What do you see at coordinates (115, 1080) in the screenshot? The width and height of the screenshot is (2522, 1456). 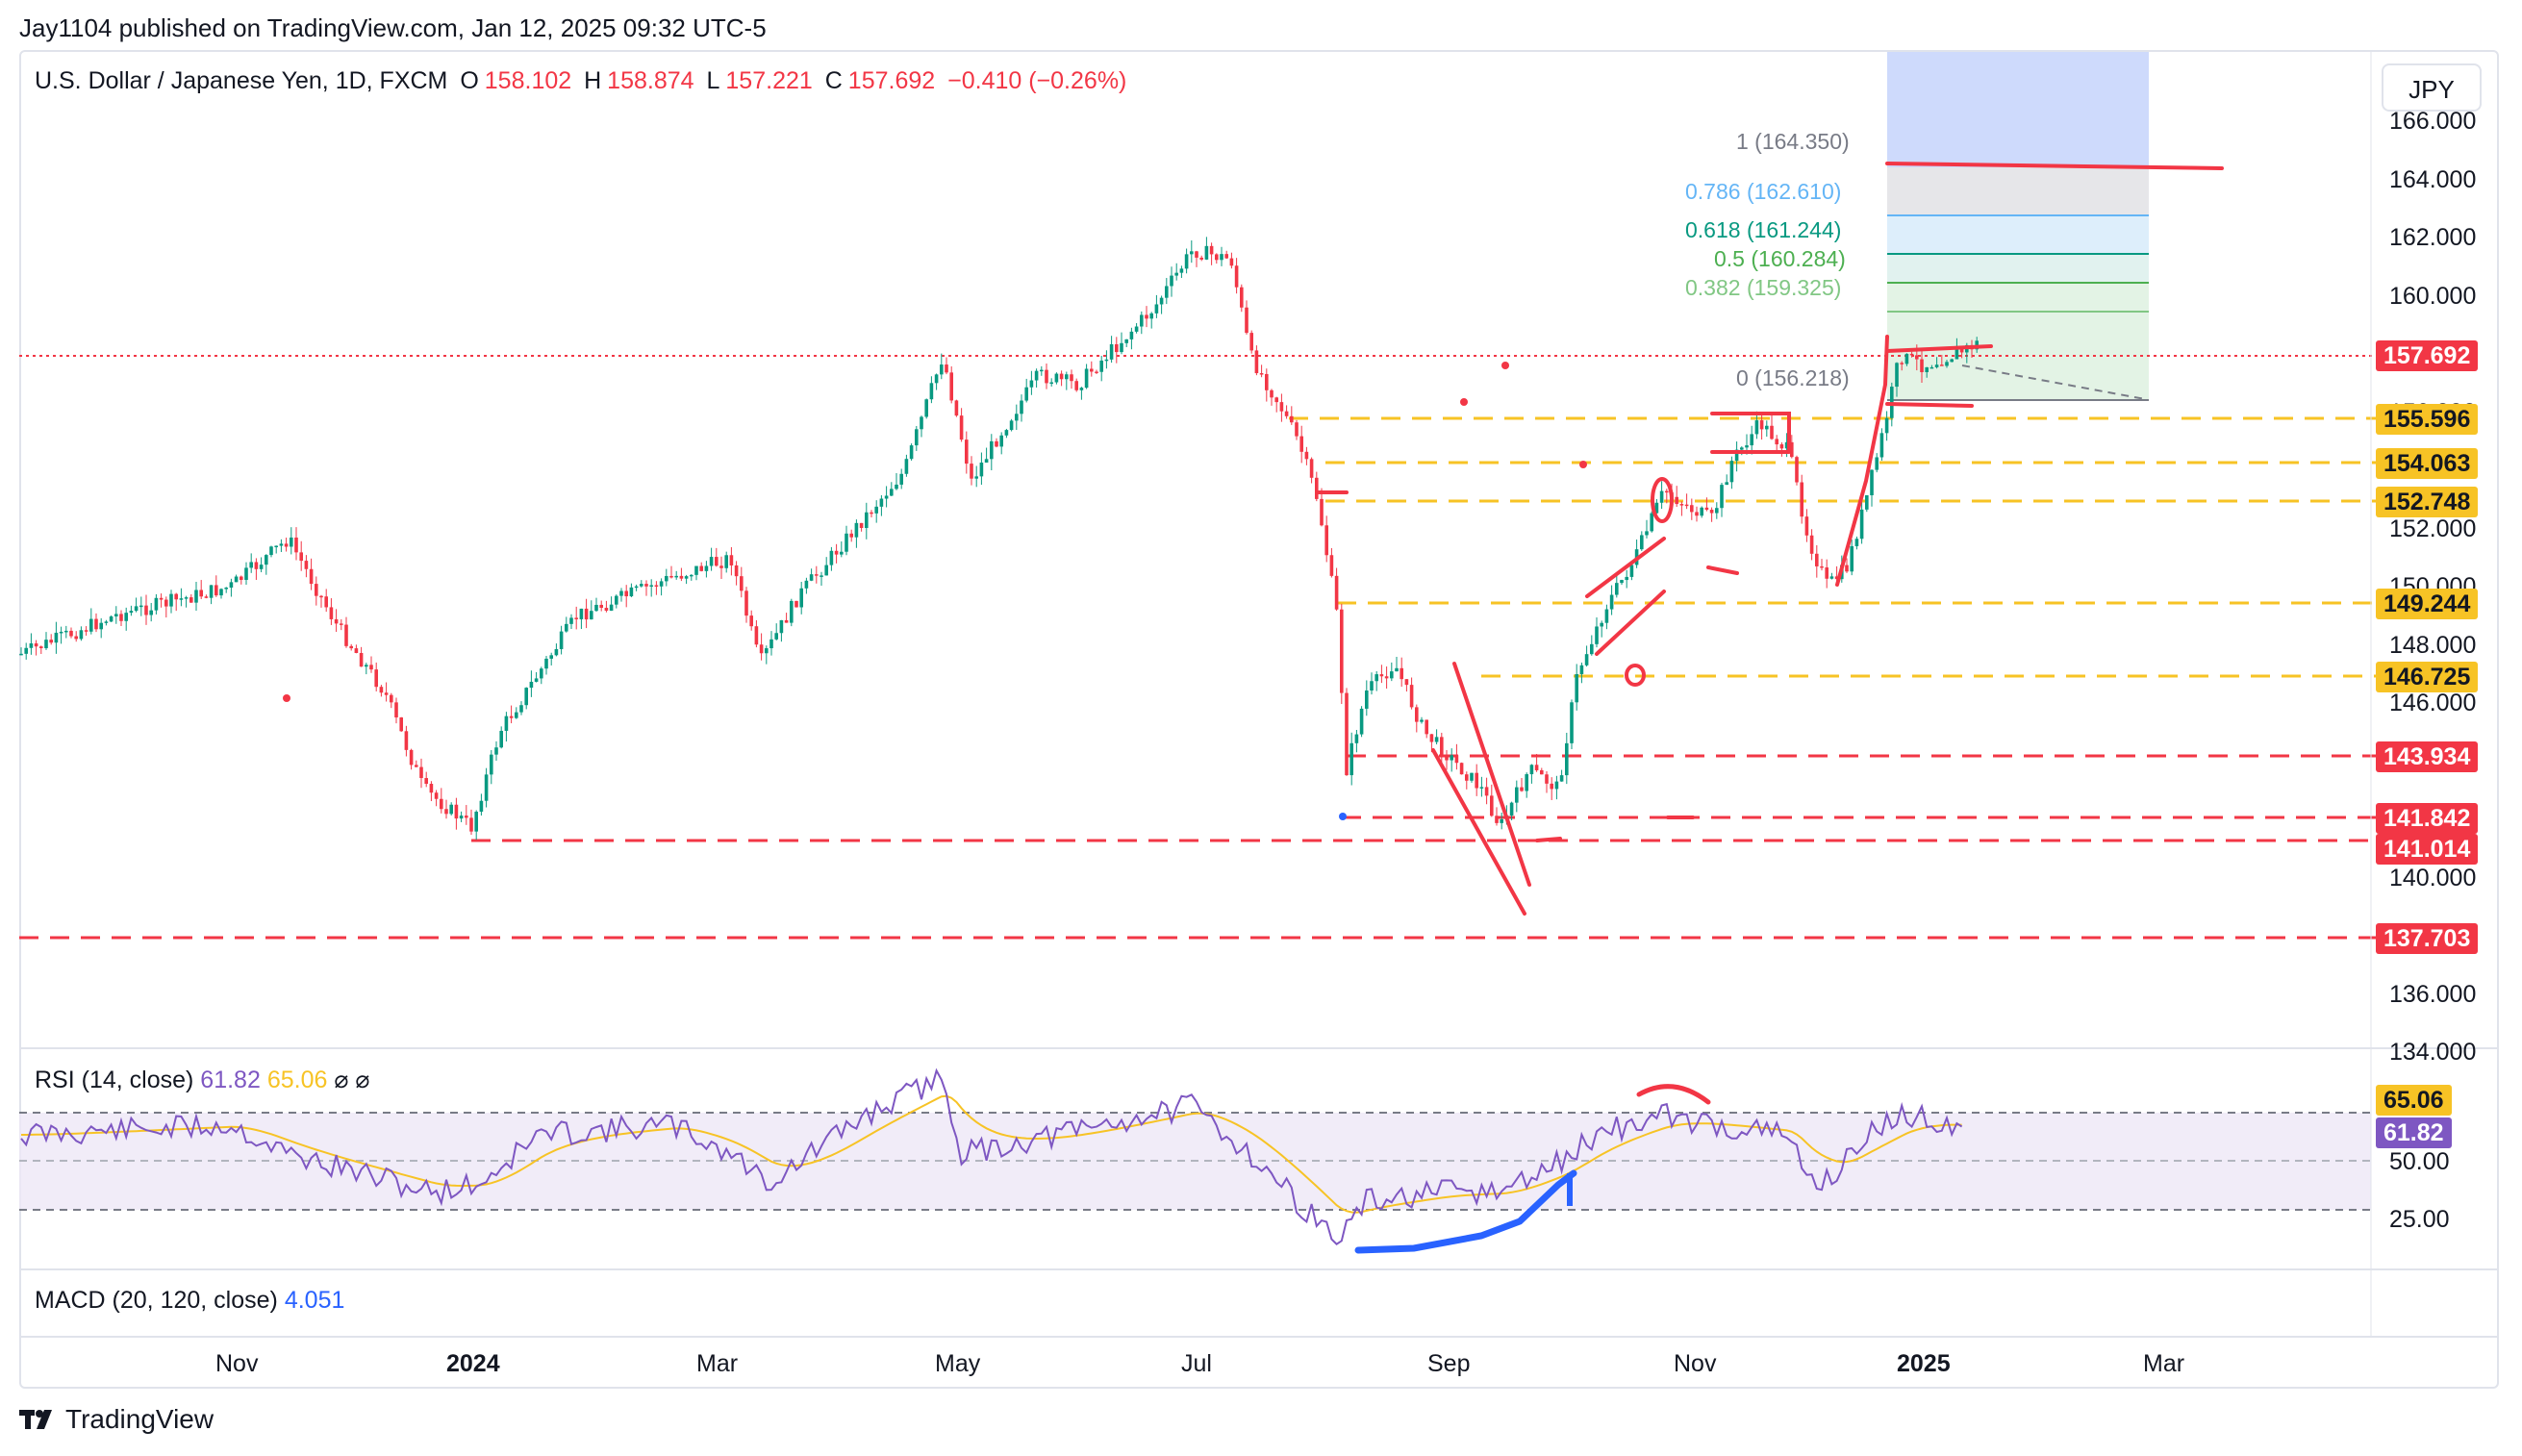 I see `rsi-title: RSI (14, close)` at bounding box center [115, 1080].